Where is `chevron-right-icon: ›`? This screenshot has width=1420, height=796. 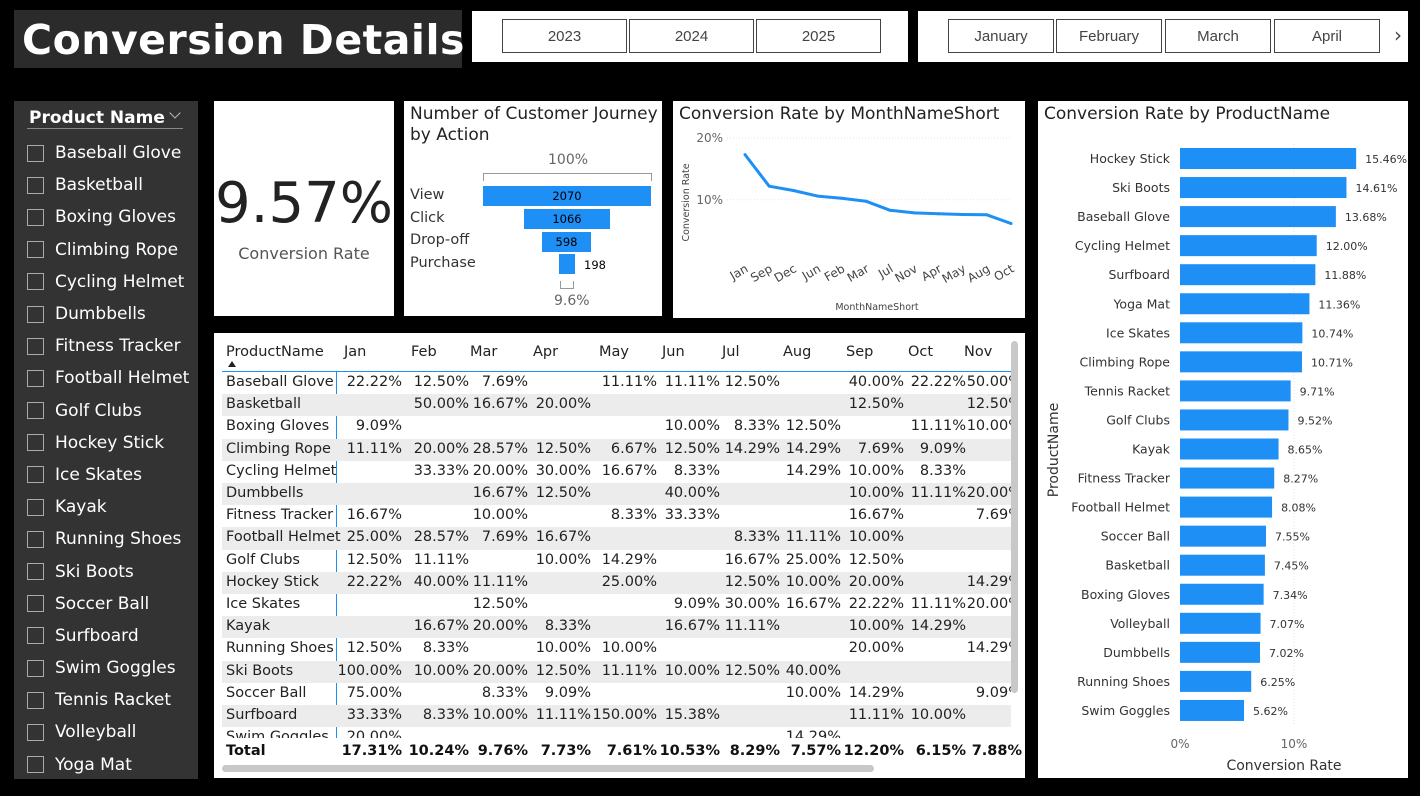
chevron-right-icon: › is located at coordinates (1398, 35).